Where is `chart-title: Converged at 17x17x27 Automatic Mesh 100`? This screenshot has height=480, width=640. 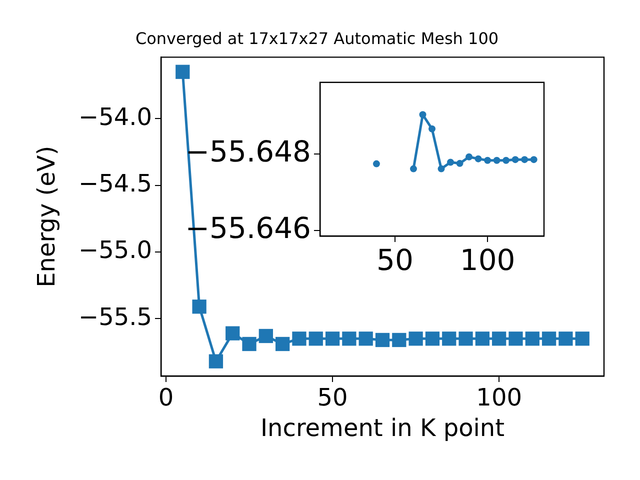 chart-title: Converged at 17x17x27 Automatic Mesh 100 is located at coordinates (317, 38).